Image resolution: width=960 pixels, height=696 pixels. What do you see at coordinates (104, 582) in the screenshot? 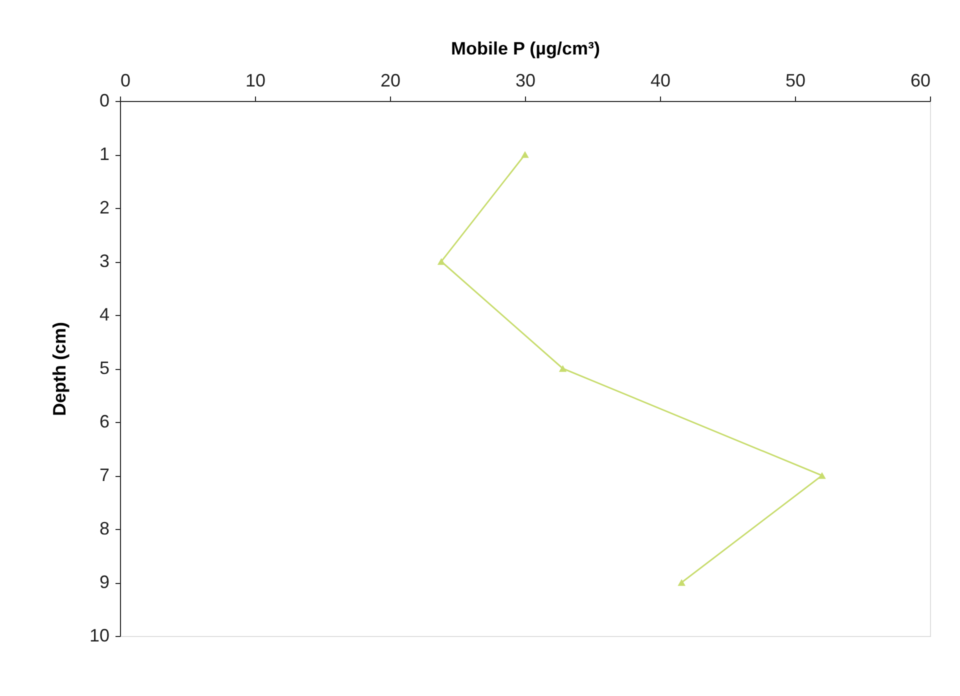
I see `y-tick-label: 9` at bounding box center [104, 582].